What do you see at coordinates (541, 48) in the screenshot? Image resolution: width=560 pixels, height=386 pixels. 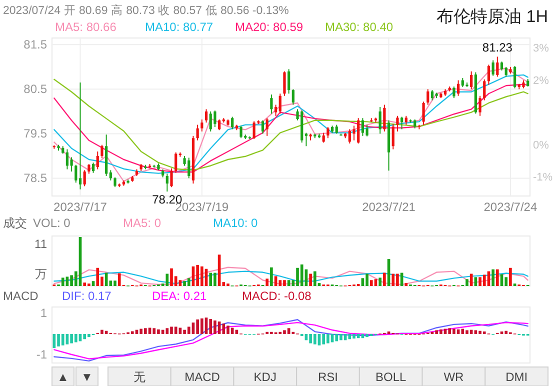 I see `y2-tick-label: 3%` at bounding box center [541, 48].